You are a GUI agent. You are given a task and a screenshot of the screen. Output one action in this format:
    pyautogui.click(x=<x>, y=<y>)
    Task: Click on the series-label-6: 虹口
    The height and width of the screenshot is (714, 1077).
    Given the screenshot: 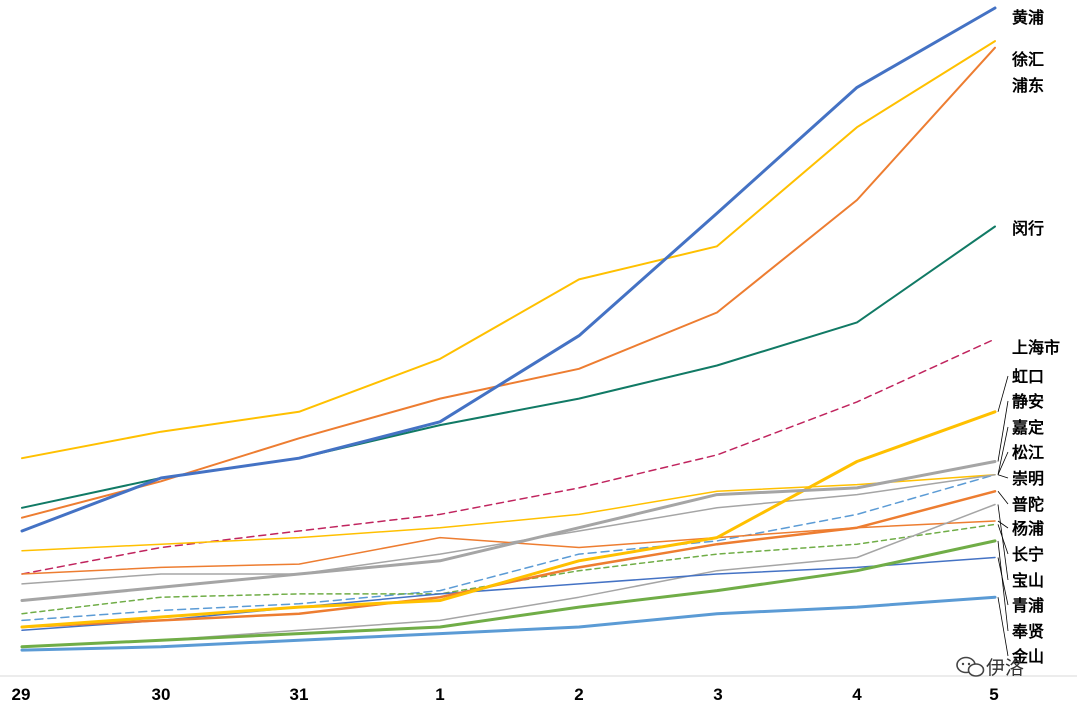 What is the action you would take?
    pyautogui.click(x=1028, y=376)
    